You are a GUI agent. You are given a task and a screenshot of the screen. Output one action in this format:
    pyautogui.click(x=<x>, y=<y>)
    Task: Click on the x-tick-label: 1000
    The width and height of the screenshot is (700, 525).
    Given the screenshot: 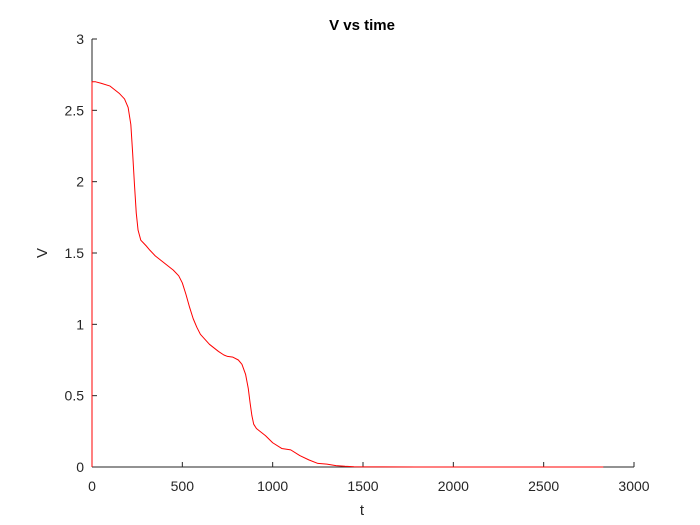 What is the action you would take?
    pyautogui.click(x=272, y=486)
    